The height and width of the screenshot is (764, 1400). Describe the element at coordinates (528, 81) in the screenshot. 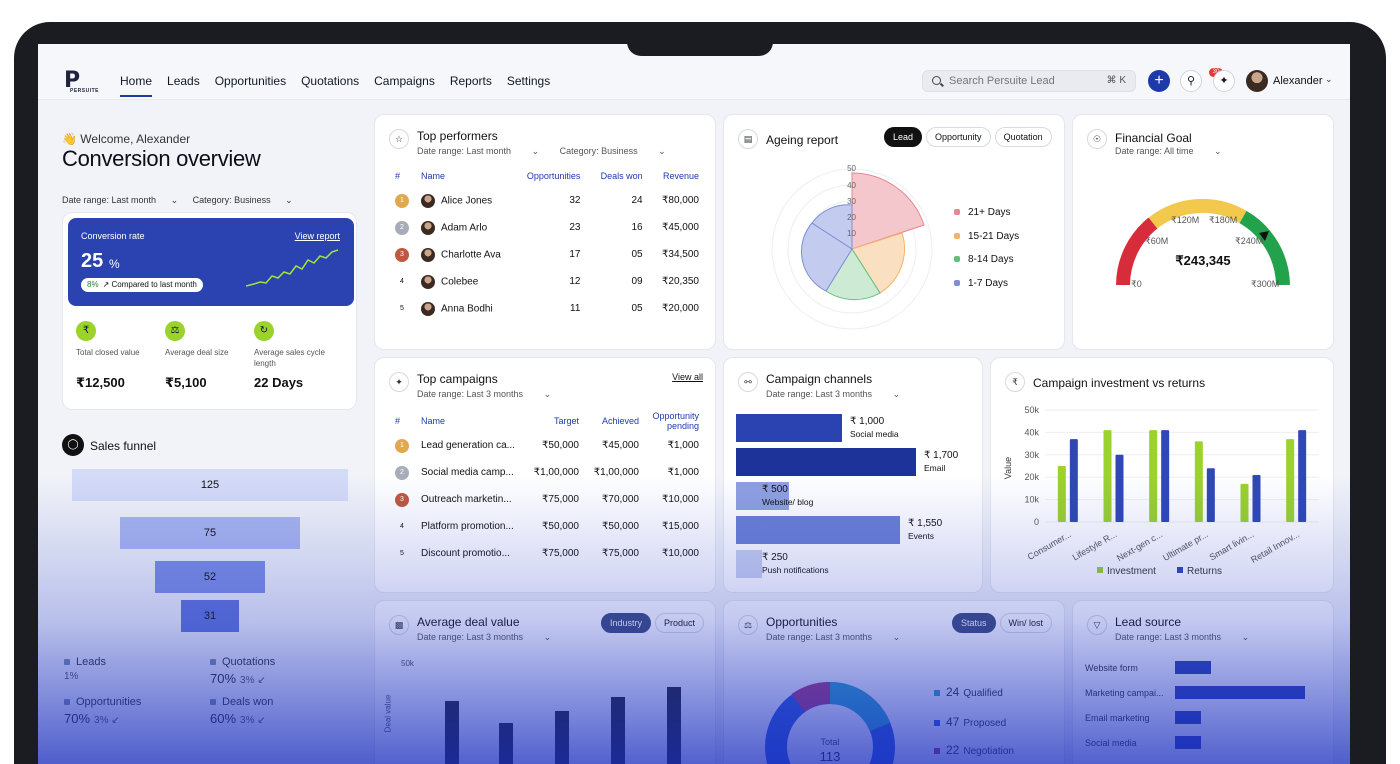

I see `nav-settings: Settings` at that location.